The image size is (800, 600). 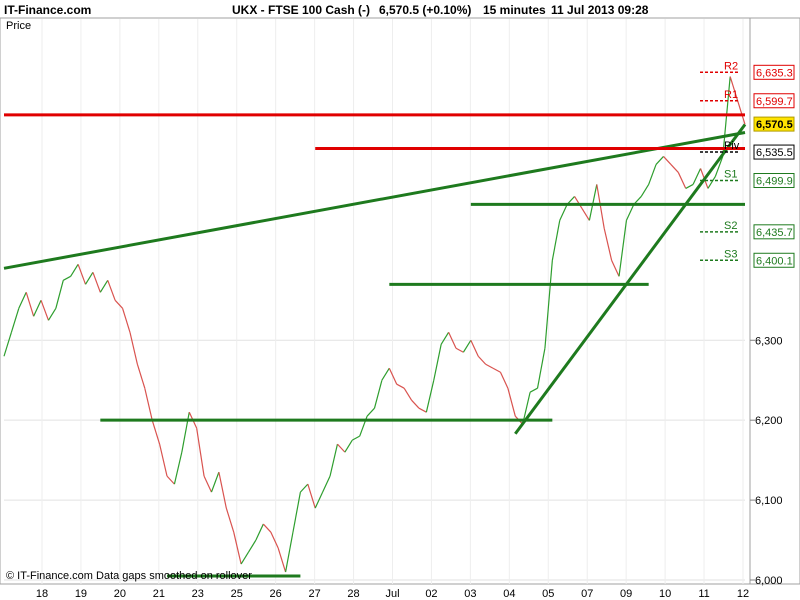 I want to click on y-tick-label: 6,300, so click(x=769, y=341).